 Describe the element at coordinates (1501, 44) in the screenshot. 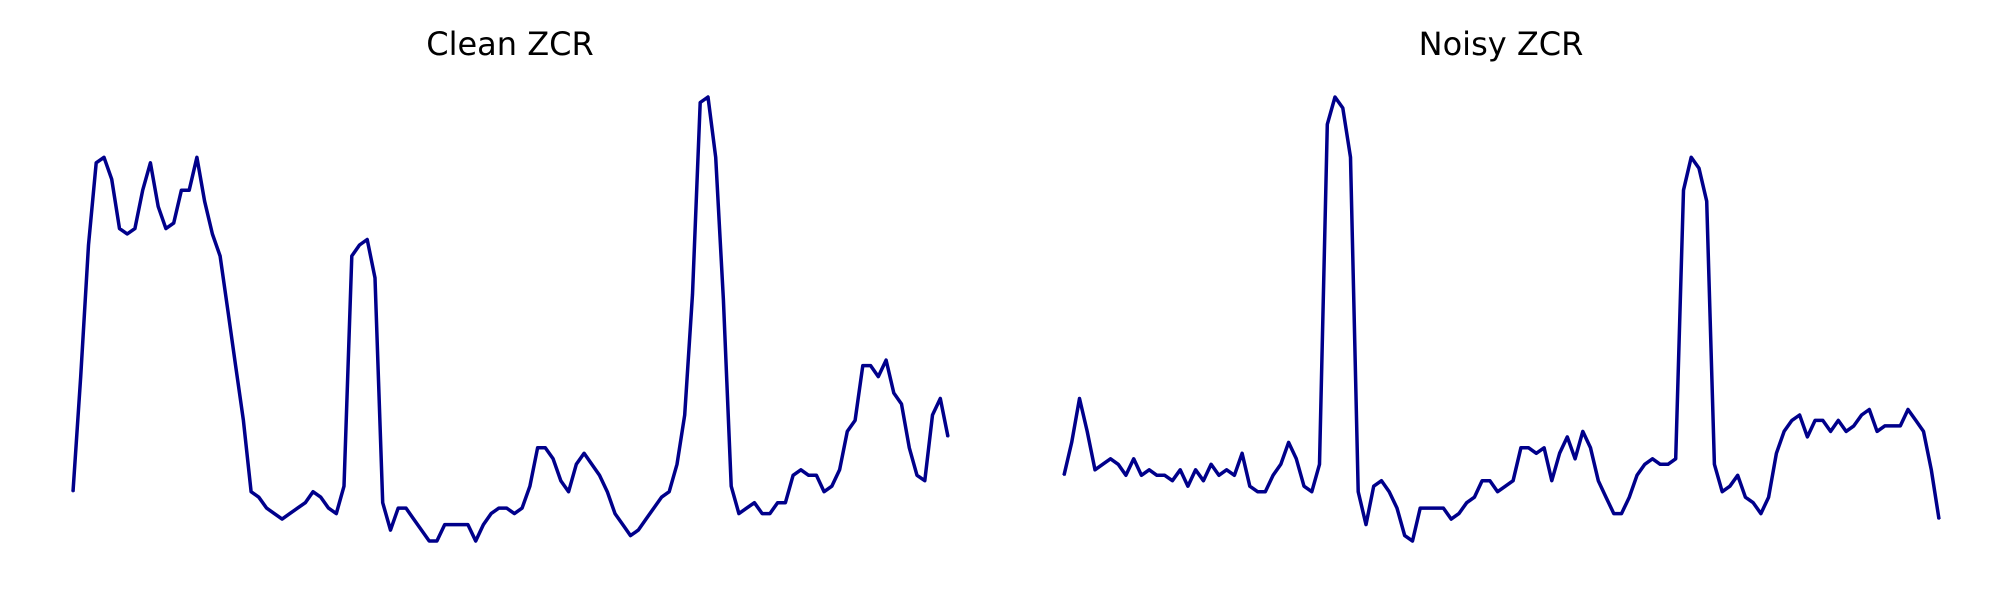

I see `noisy-zcr-title: Noisy ZCR` at that location.